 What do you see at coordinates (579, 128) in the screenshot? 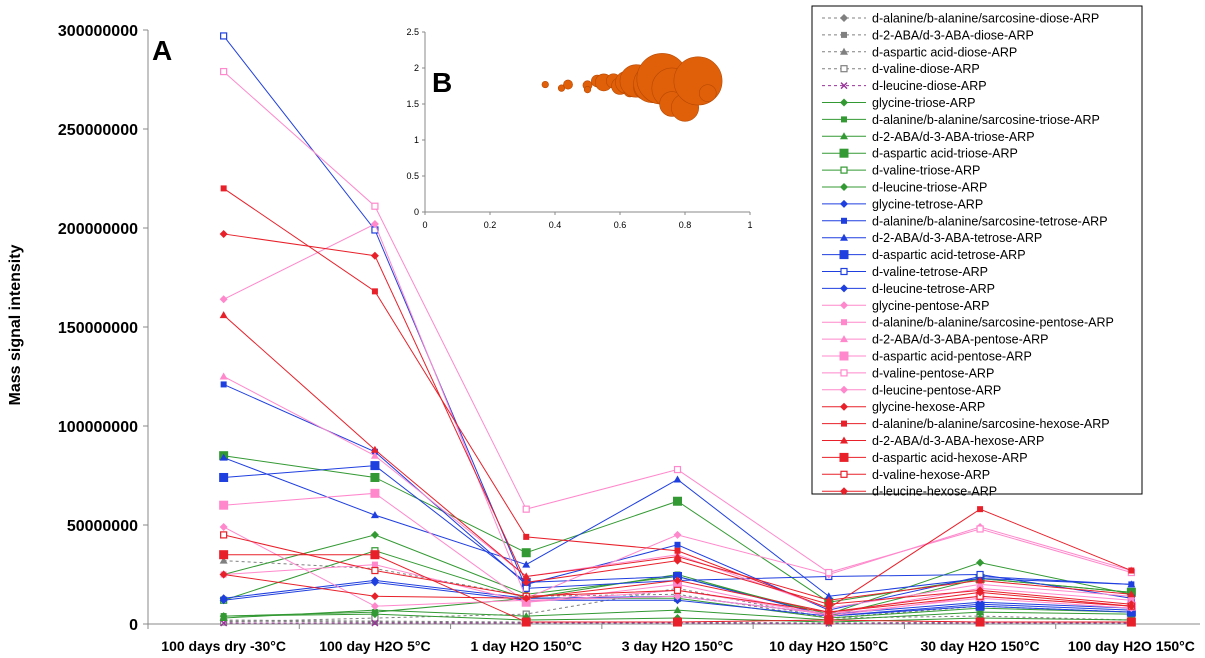
I see `inset-axes: 0 0.5 1 1.5 2 2.5 0 0.2 0.4 0.6 0.8 1` at bounding box center [579, 128].